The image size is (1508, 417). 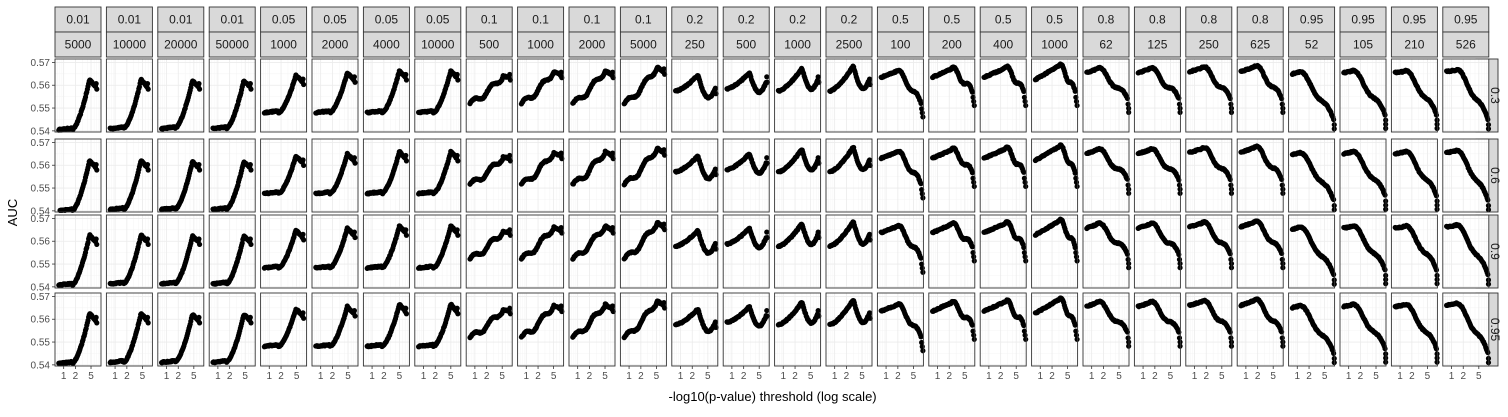 What do you see at coordinates (900, 45) in the screenshot?
I see `facet-label-bottom: 100` at bounding box center [900, 45].